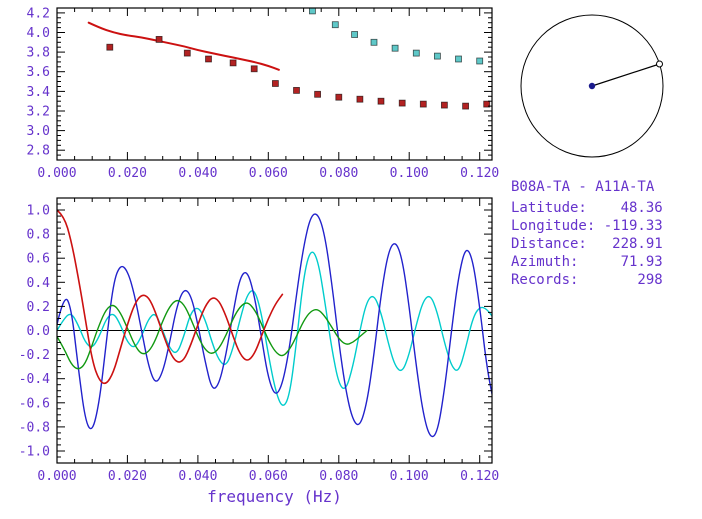 The height and width of the screenshot is (519, 702). Describe the element at coordinates (587, 280) in the screenshot. I see `info-line: Records: 298` at that location.